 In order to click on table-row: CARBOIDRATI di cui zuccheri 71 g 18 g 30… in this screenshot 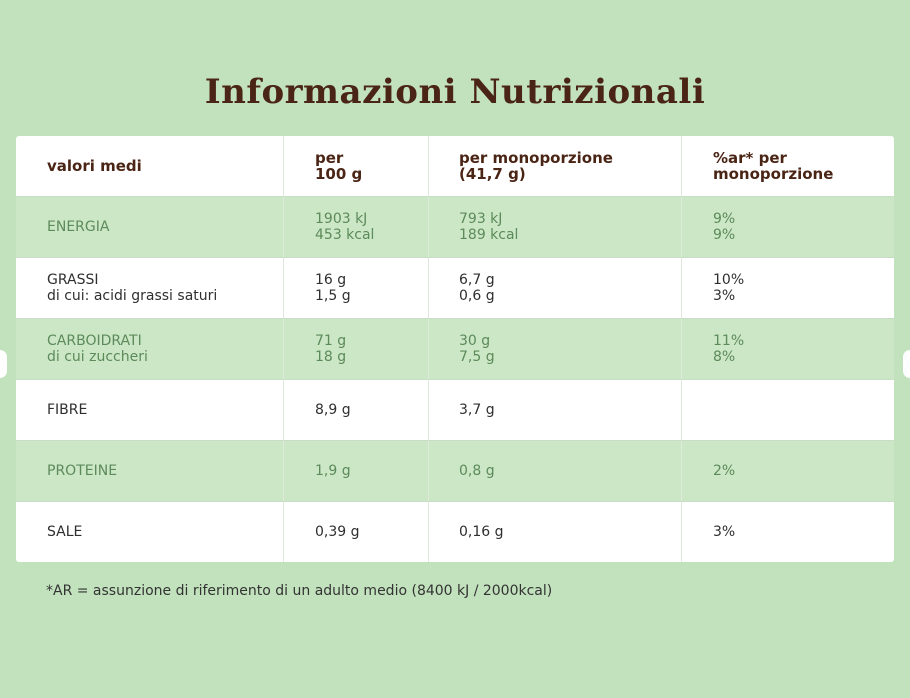, I will do `click(455, 349)`.